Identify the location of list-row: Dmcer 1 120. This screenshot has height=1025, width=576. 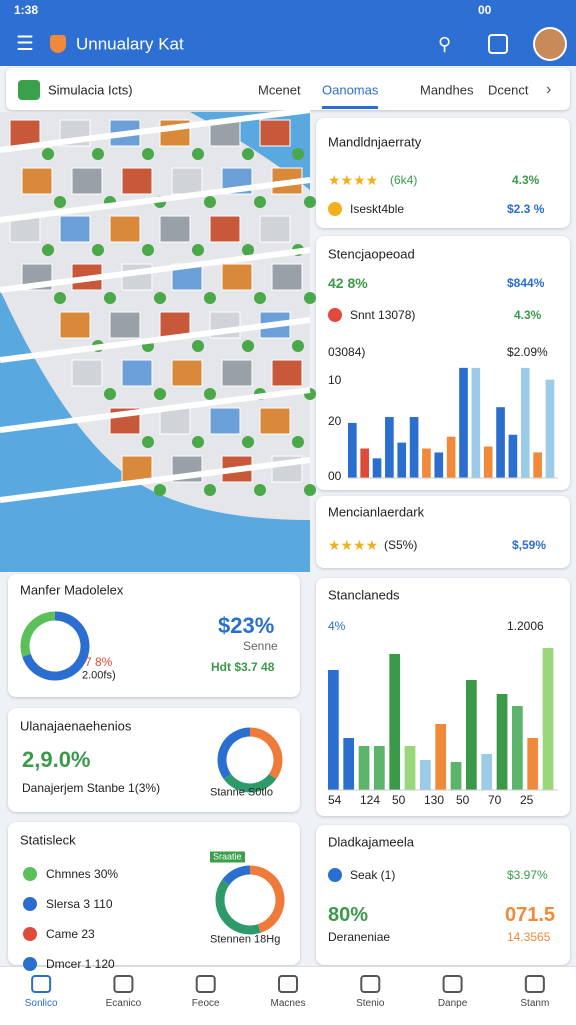
(80, 964).